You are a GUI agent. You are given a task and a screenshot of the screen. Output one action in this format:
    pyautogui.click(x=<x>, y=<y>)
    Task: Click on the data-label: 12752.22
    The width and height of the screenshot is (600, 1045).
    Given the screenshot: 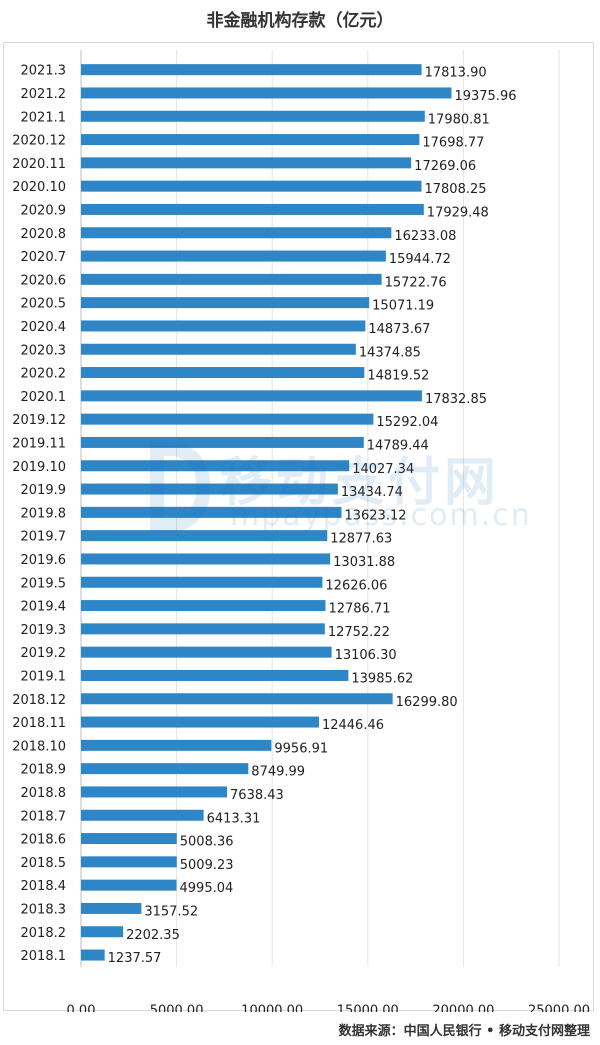 What is the action you would take?
    pyautogui.click(x=359, y=632)
    